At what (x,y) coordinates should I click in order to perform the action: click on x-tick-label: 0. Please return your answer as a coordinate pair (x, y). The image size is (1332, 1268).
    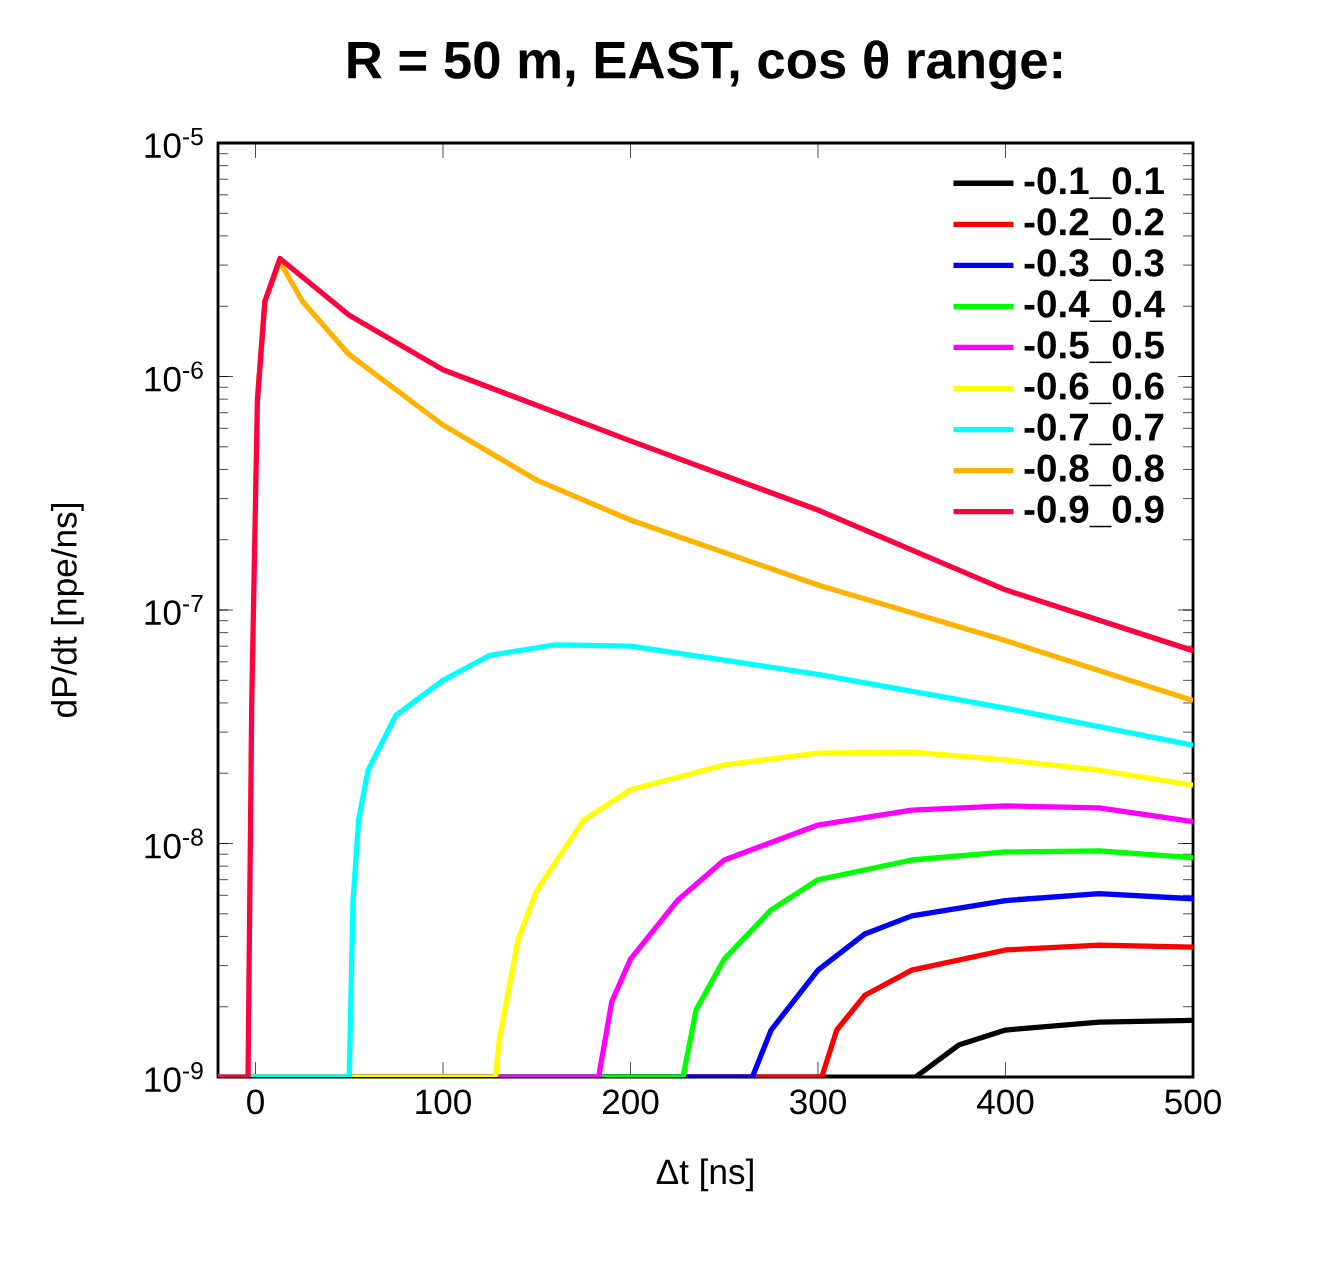
    Looking at the image, I should click on (255, 1102).